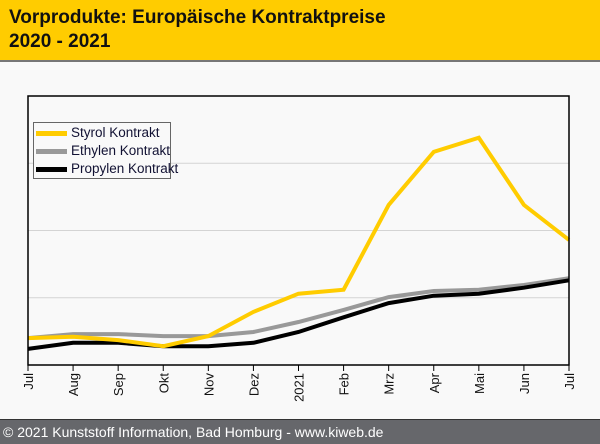  What do you see at coordinates (389, 384) in the screenshot?
I see `x-tick-label: Mrz` at bounding box center [389, 384].